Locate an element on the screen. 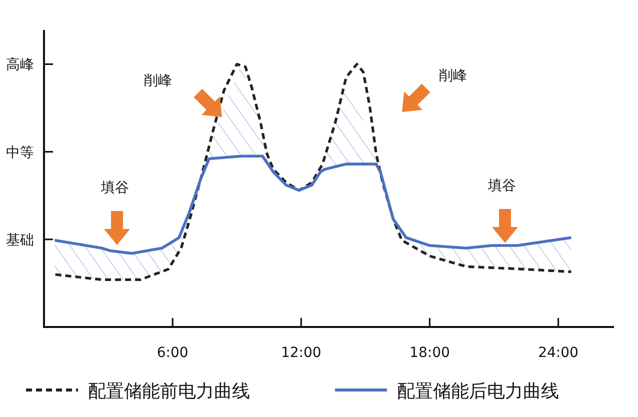  x-tick-label: 12:00 is located at coordinates (301, 353).